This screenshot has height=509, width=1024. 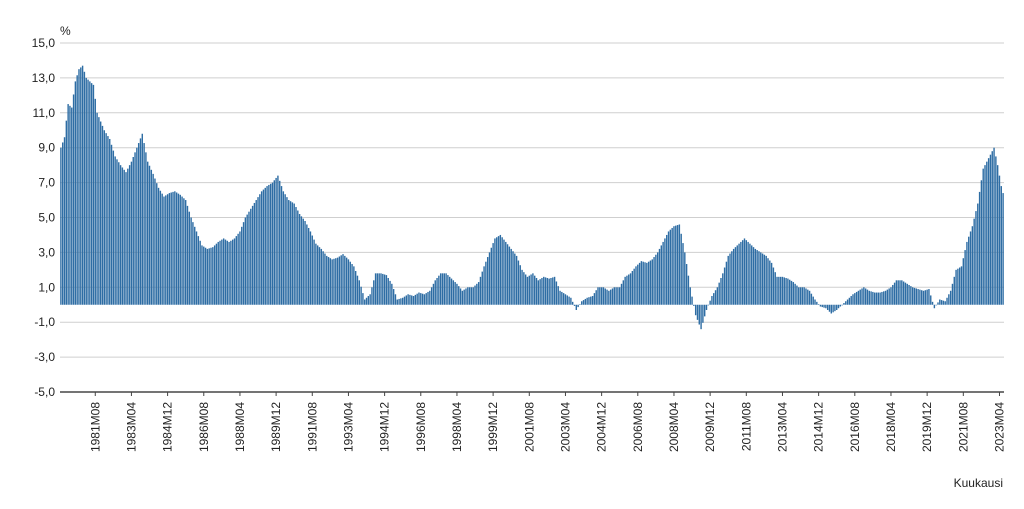 I want to click on x-tick-label: 1991M08, so click(x=312, y=427).